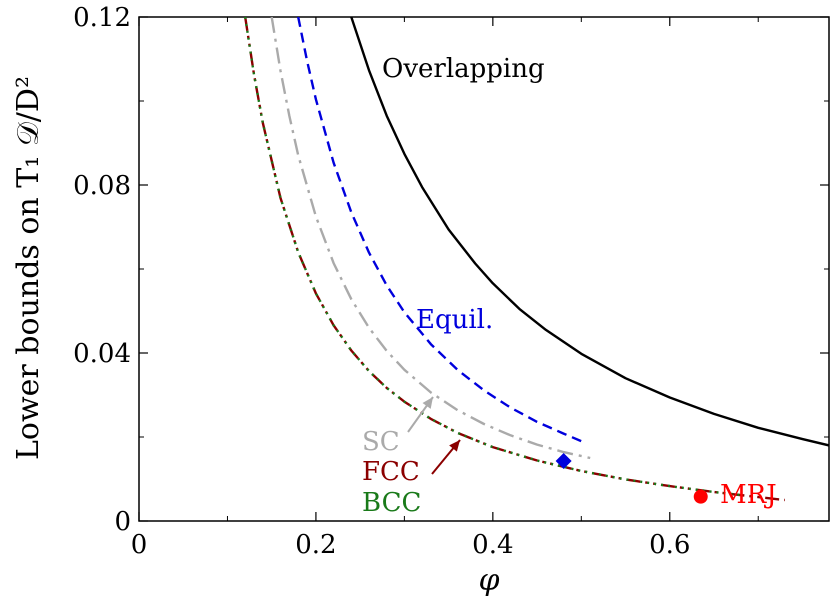 This screenshot has height=597, width=830. Describe the element at coordinates (700, 496) in the screenshot. I see `mrj-circle-marker` at that location.